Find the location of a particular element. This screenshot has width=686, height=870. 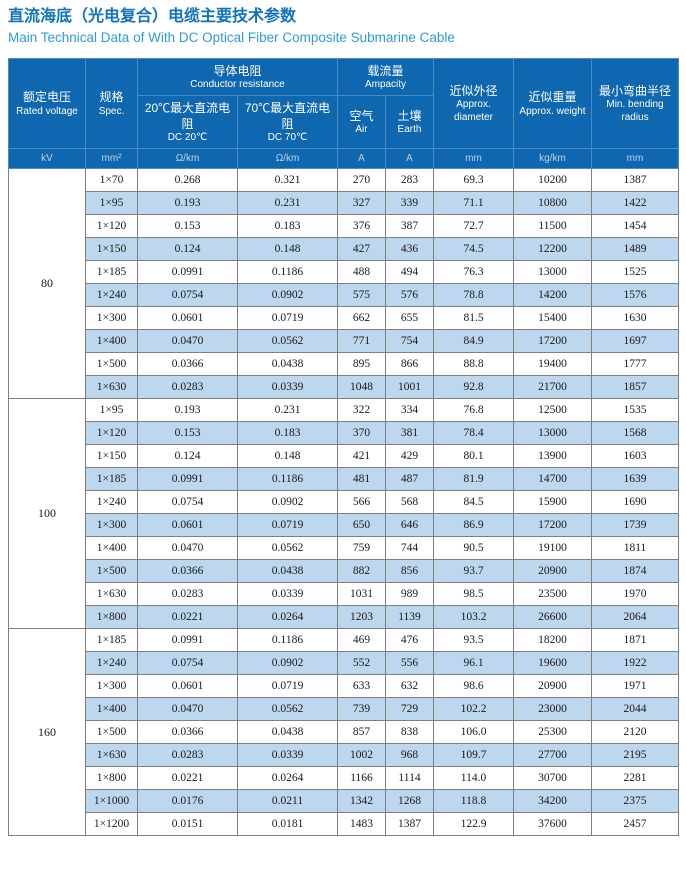

table-row: 1×240 0.0754 0.0902 566 568 84.5 15900 1690 is located at coordinates (344, 502).